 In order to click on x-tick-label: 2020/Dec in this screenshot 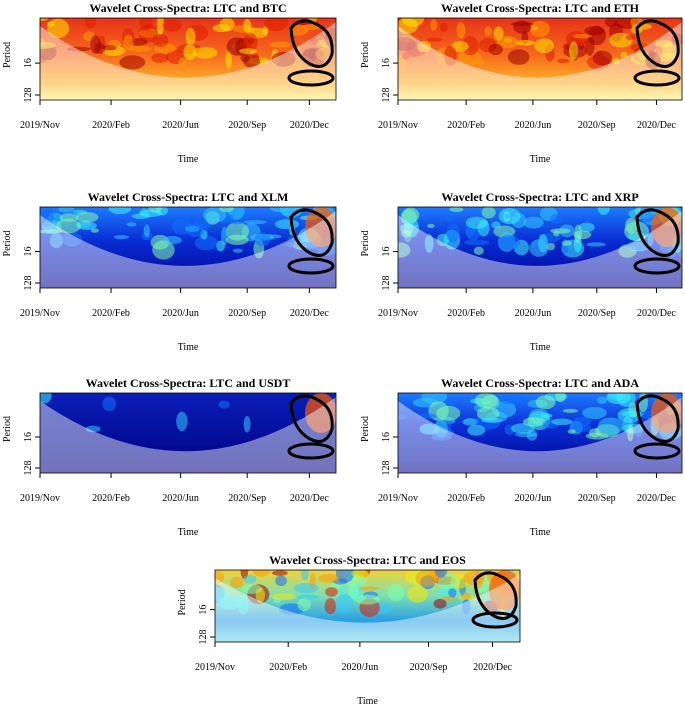, I will do `click(656, 125)`.